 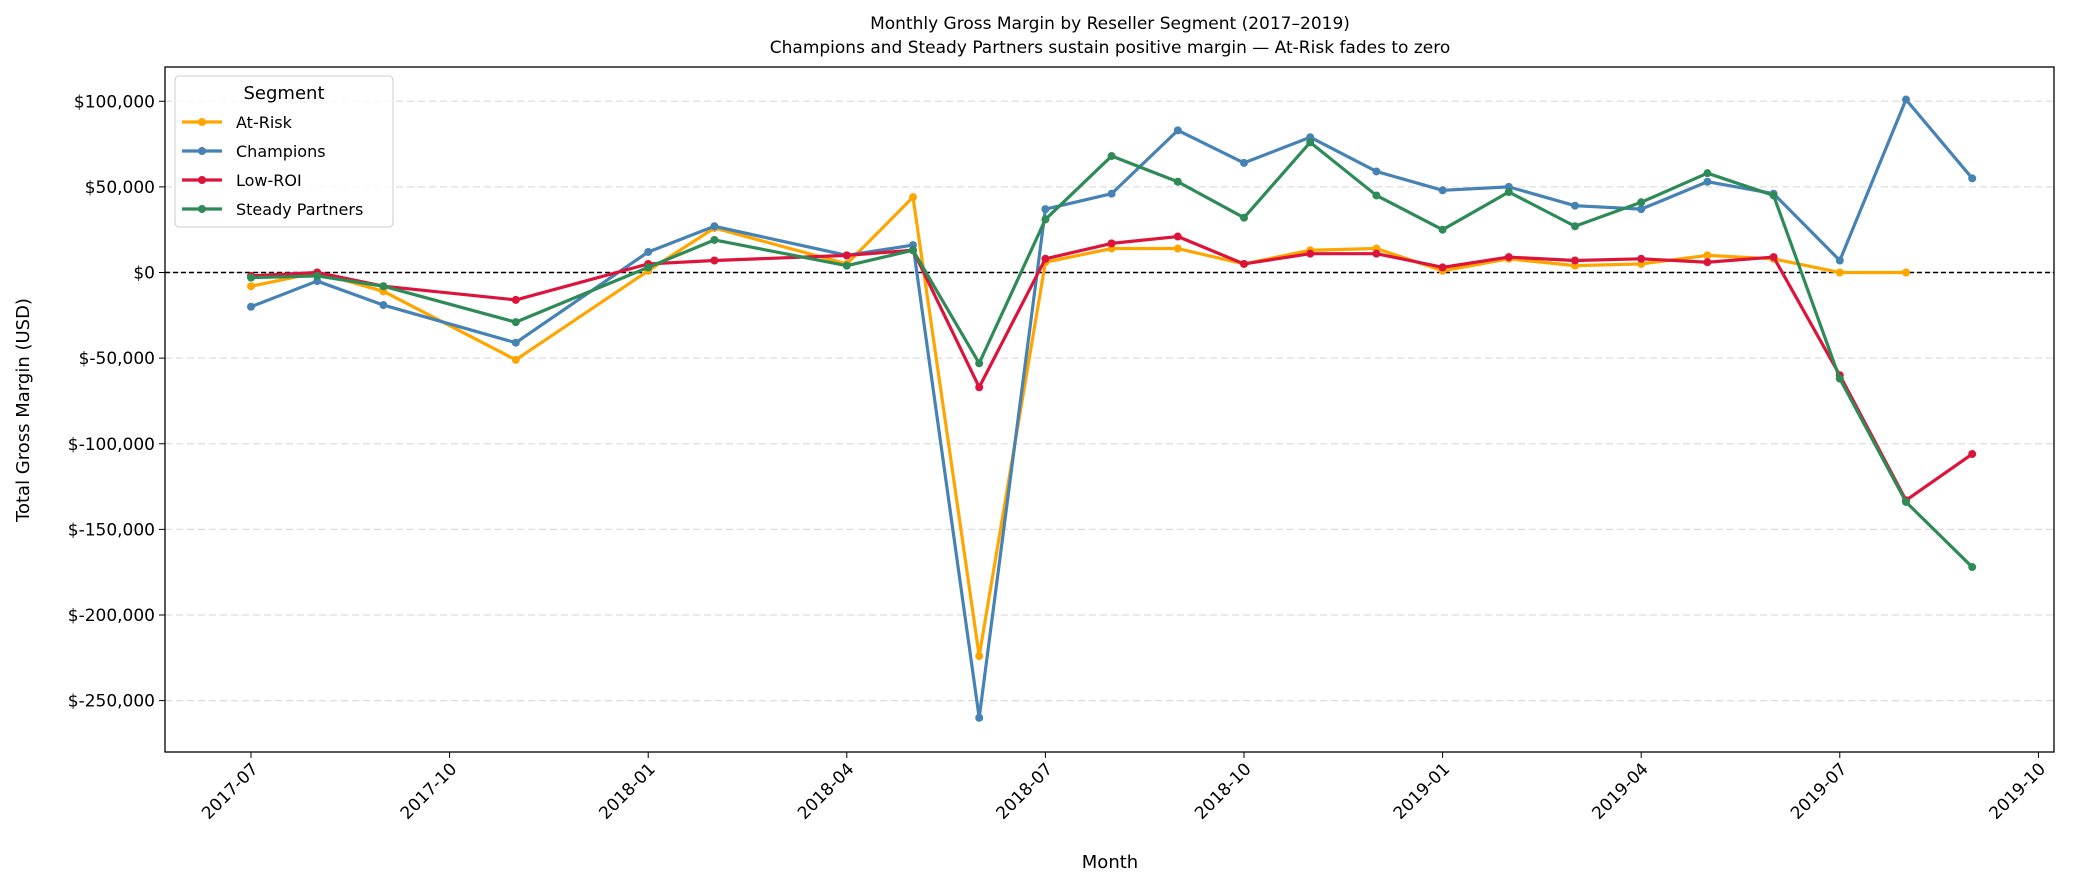 I want to click on y-tick-label: $0, so click(x=144, y=274).